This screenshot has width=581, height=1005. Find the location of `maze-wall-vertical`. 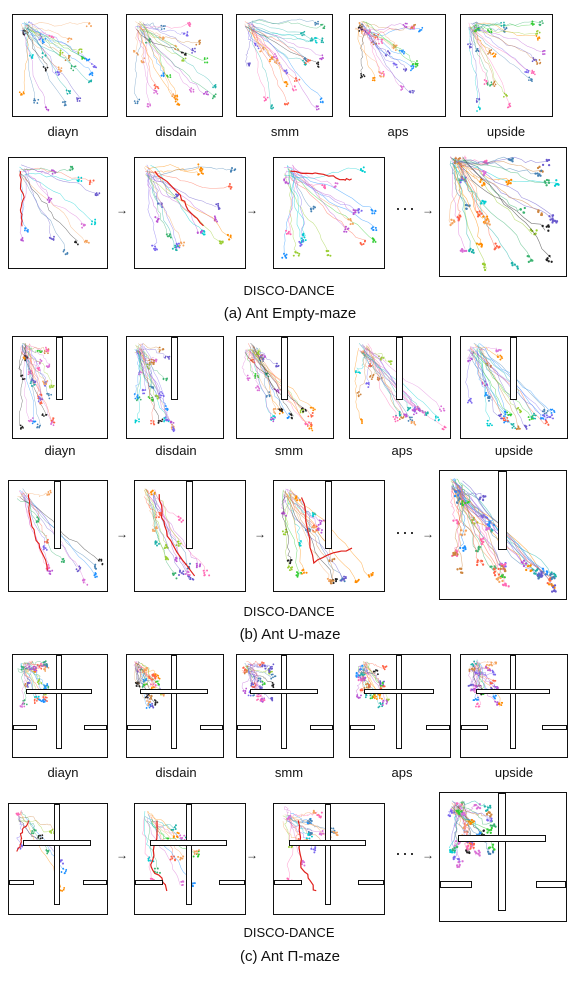

maze-wall-vertical is located at coordinates (513, 702).